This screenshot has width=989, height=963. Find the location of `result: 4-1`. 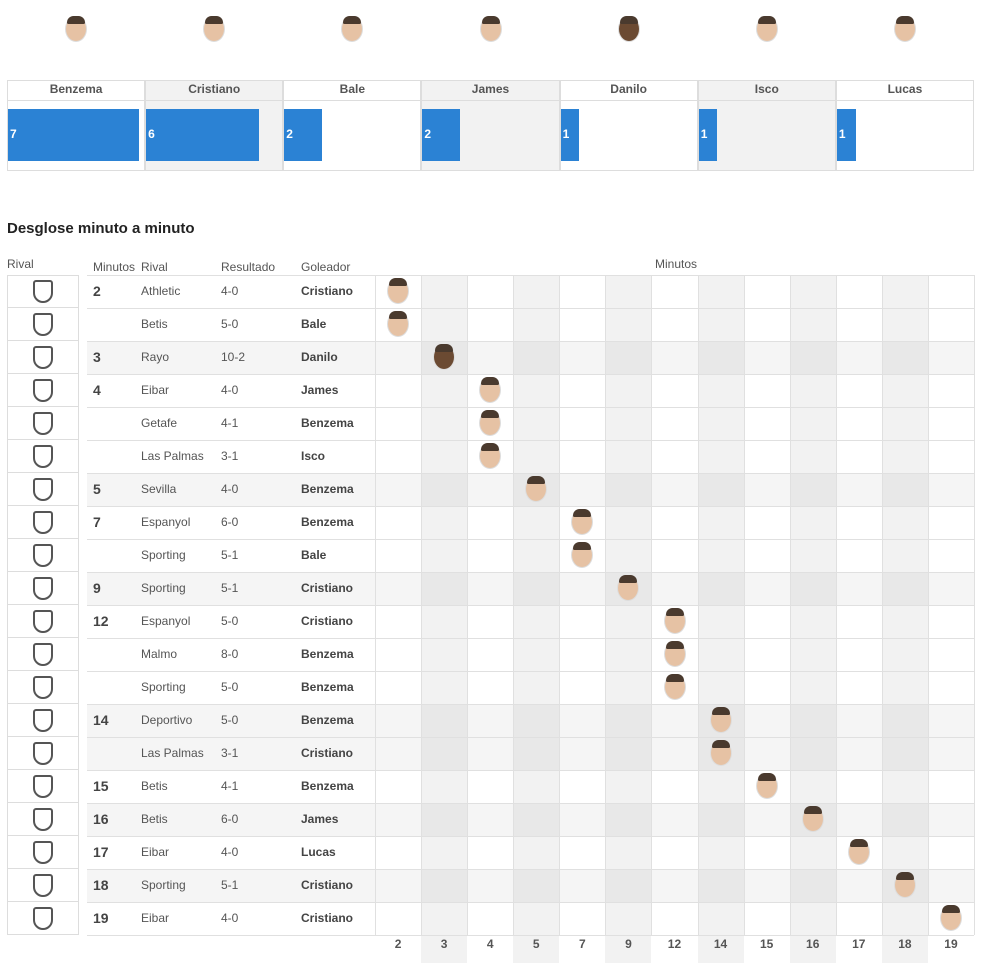

result: 4-1 is located at coordinates (230, 423).